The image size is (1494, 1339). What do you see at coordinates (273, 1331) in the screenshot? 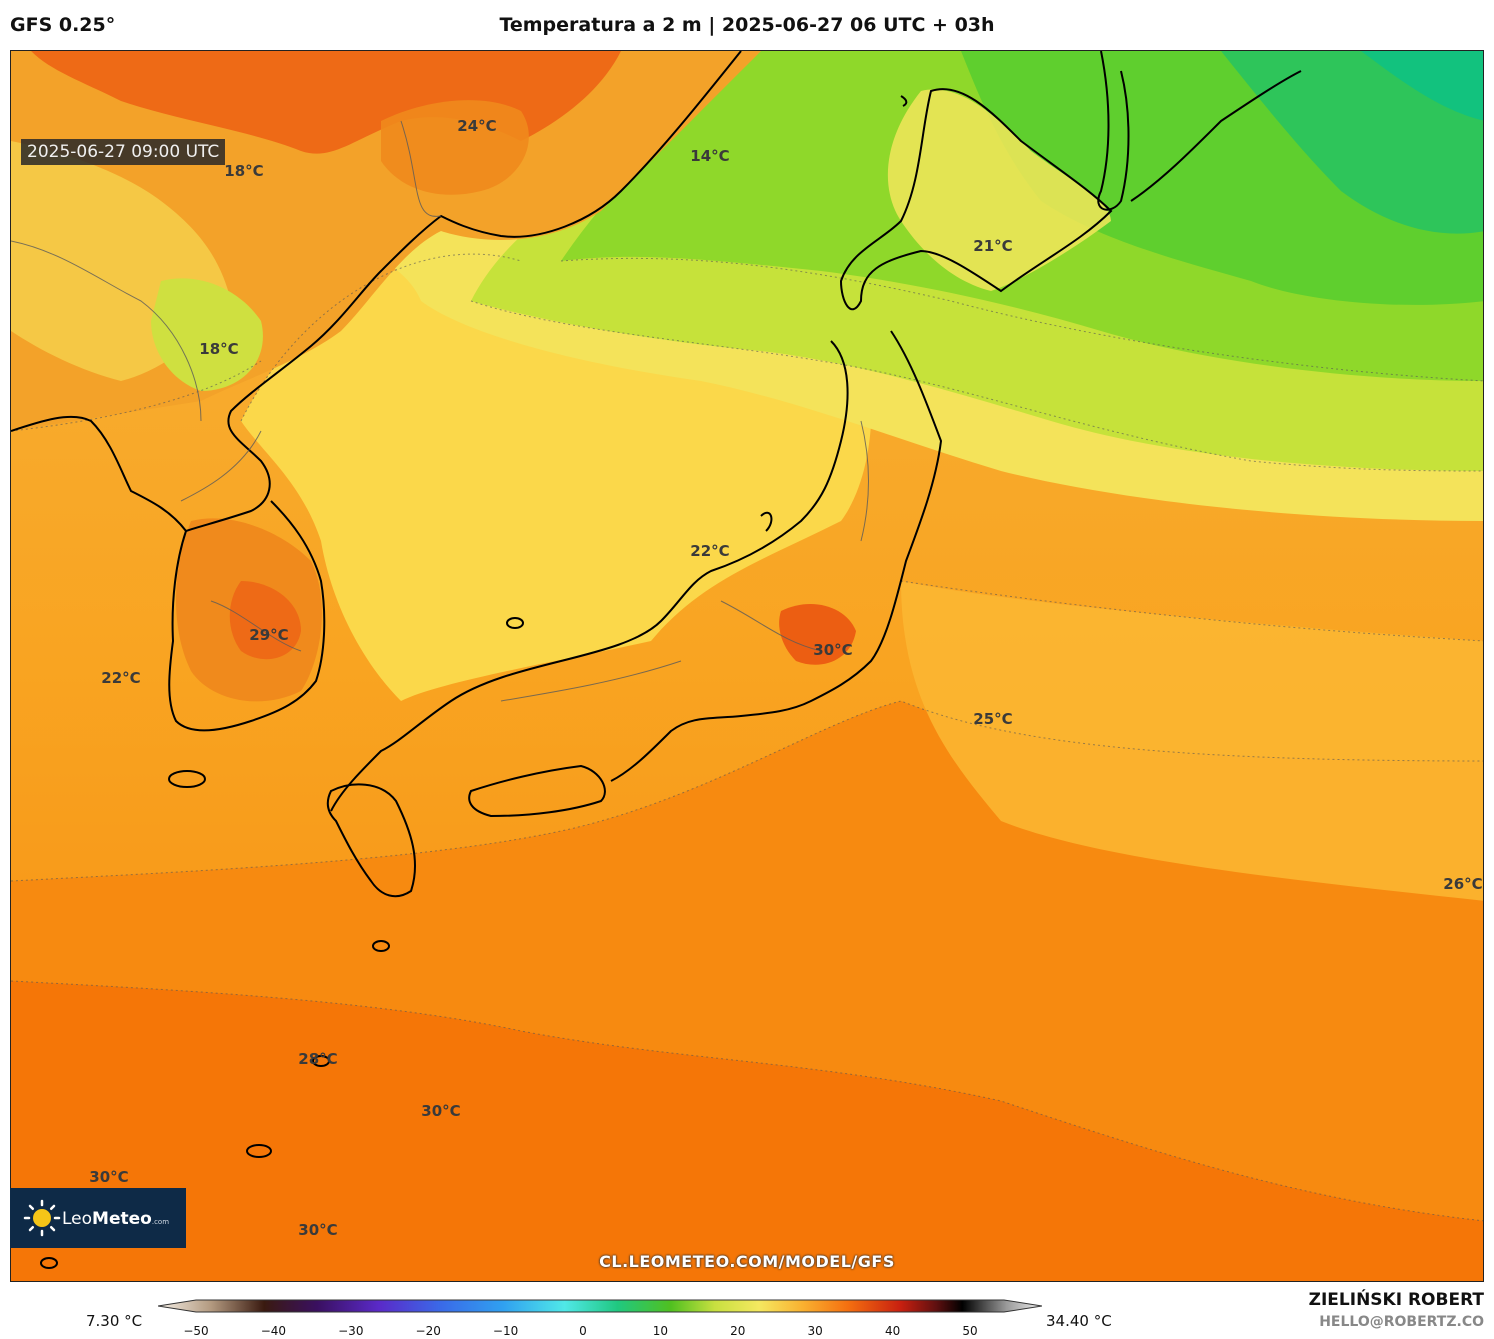
I see `colorbar-tick: −40` at bounding box center [273, 1331].